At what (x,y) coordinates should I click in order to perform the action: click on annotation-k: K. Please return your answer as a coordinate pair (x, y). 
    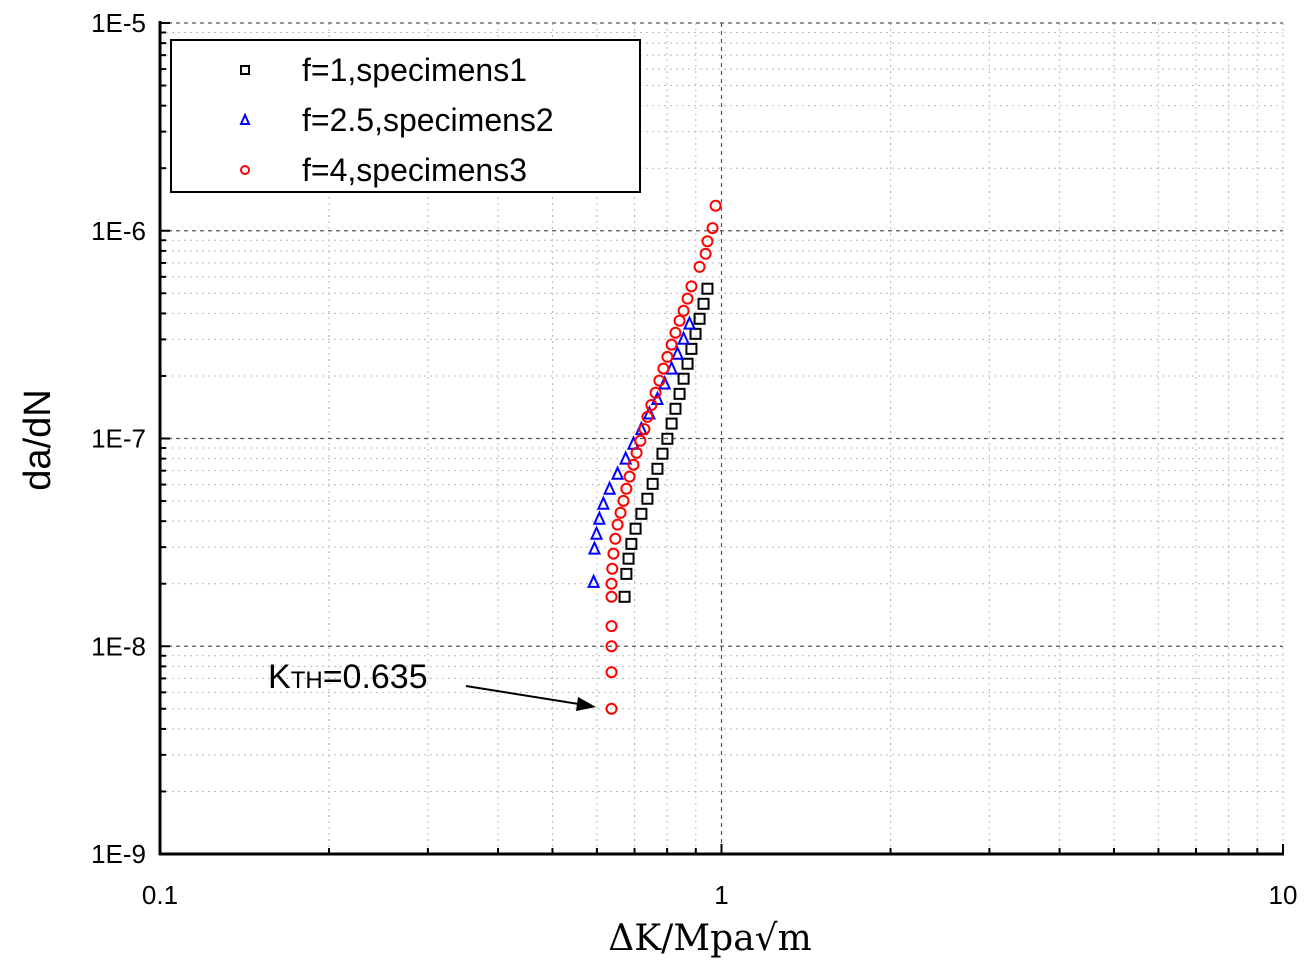
    Looking at the image, I should click on (279, 677).